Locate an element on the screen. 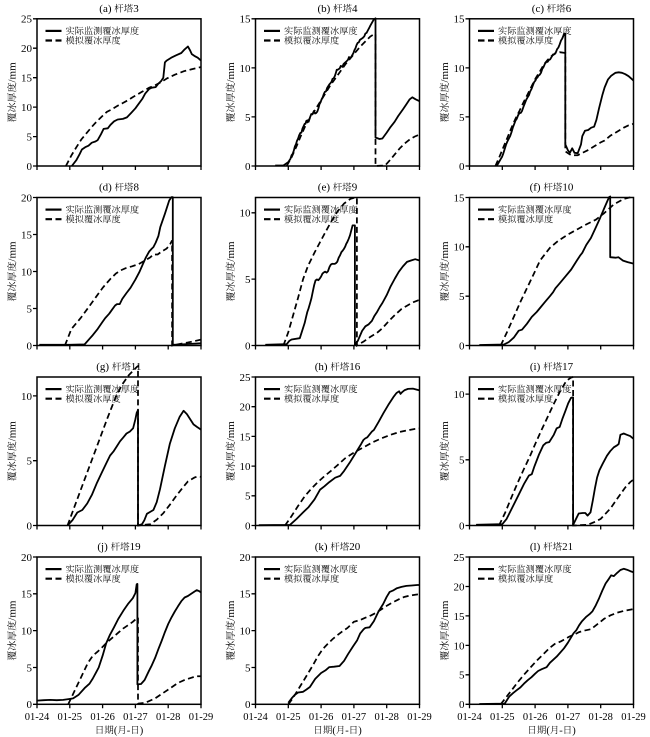 This screenshot has width=650, height=737. svg-text: (g) is located at coordinates (102, 367).